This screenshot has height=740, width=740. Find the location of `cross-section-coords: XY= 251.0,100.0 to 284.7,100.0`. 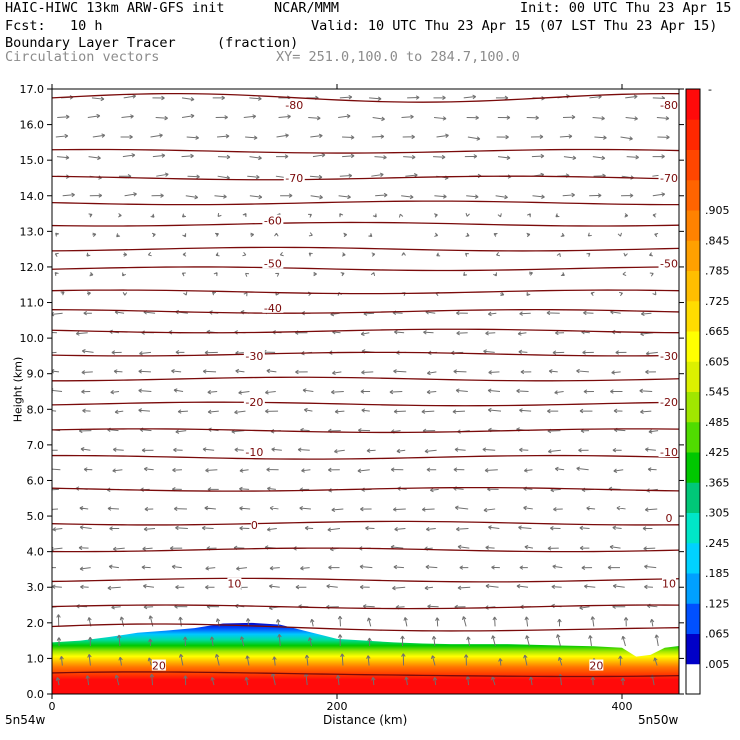

cross-section-coords: XY= 251.0,100.0 to 284.7,100.0 is located at coordinates (398, 57).